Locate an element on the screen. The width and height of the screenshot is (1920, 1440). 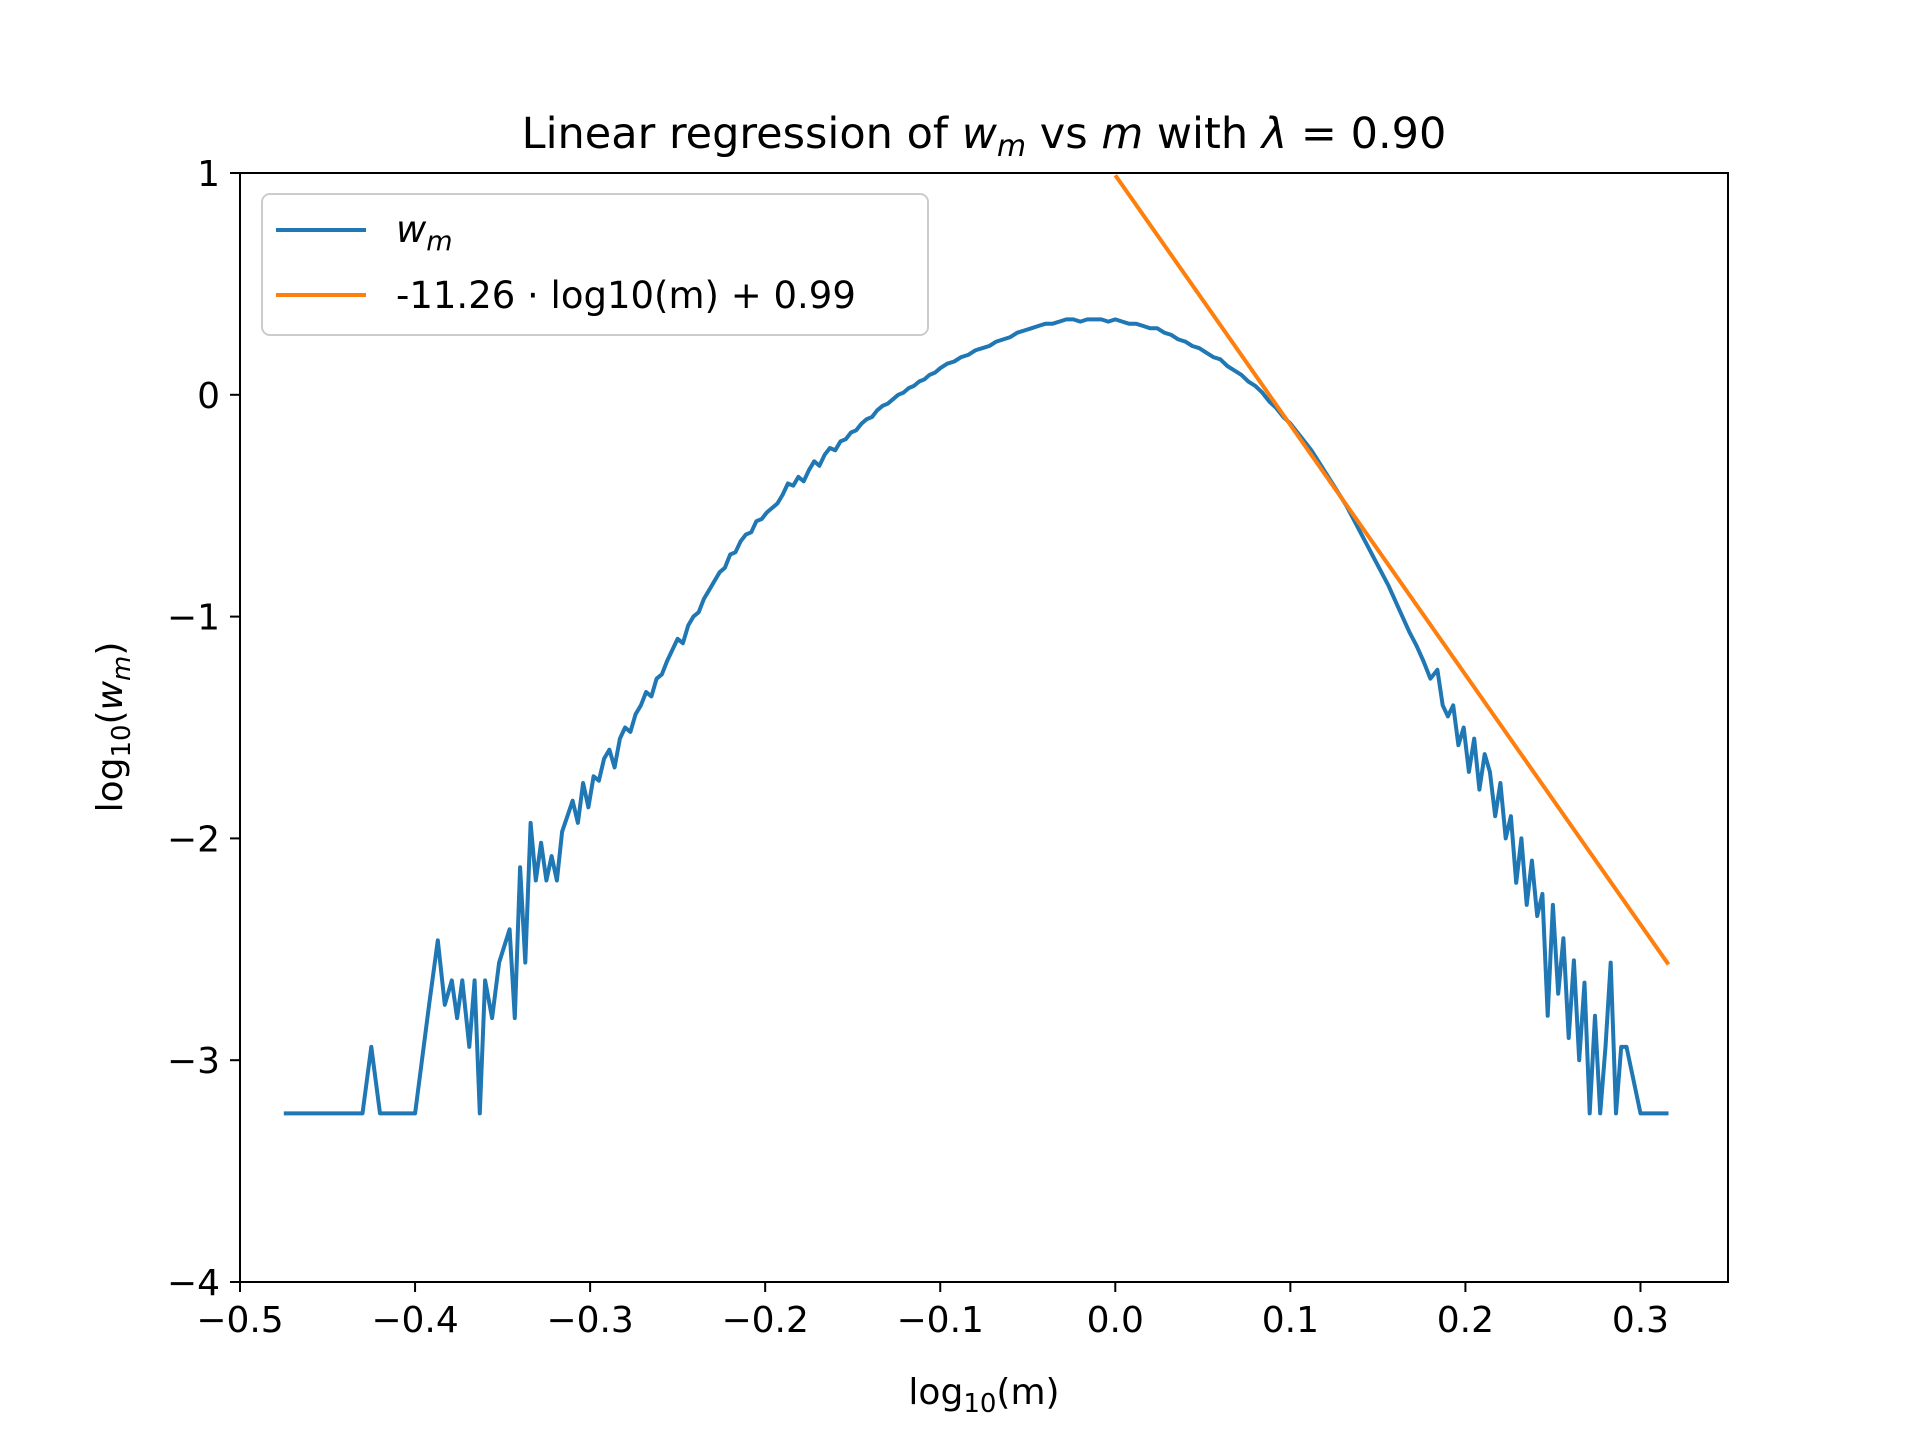
legend-label-fit: -11.26 · log10(m) + 0.99 is located at coordinates (626, 295).